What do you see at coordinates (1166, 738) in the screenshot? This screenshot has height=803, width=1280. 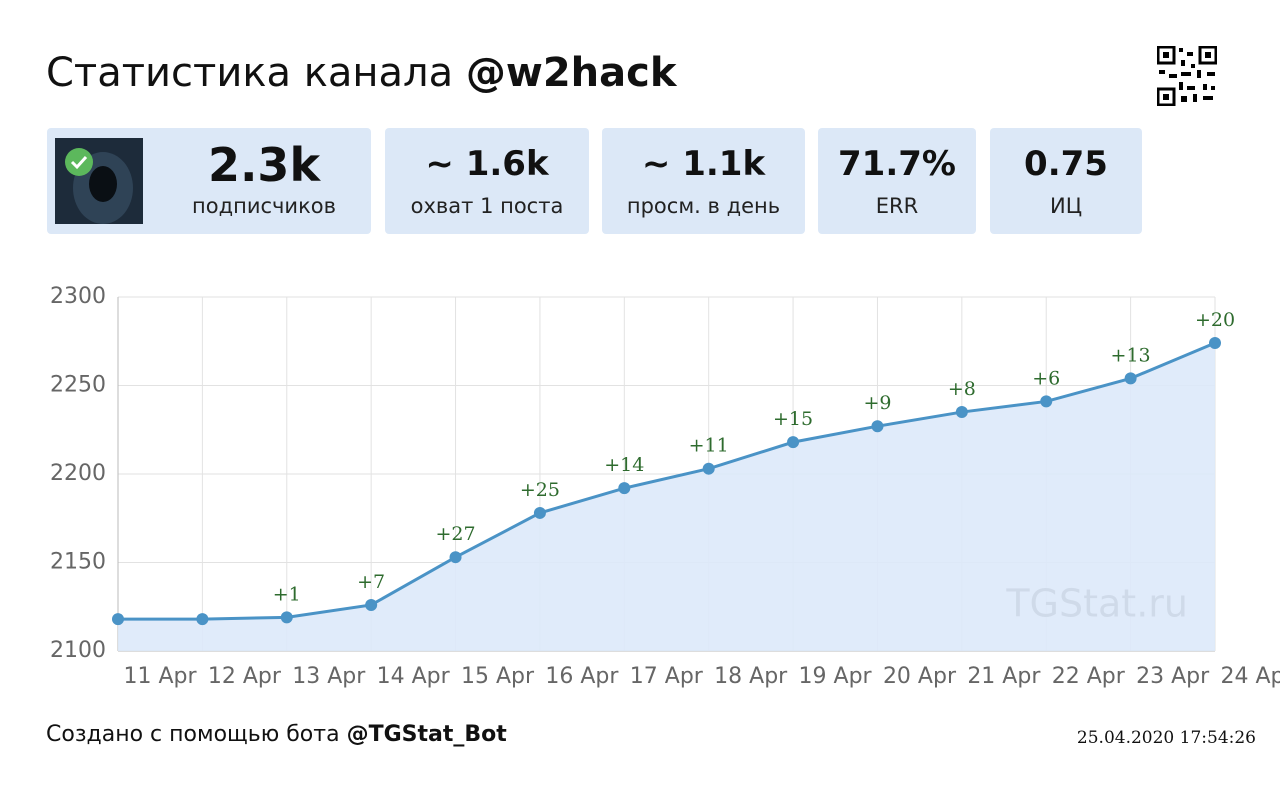 I see `timestamp: 25.04.2020 17:54:26` at bounding box center [1166, 738].